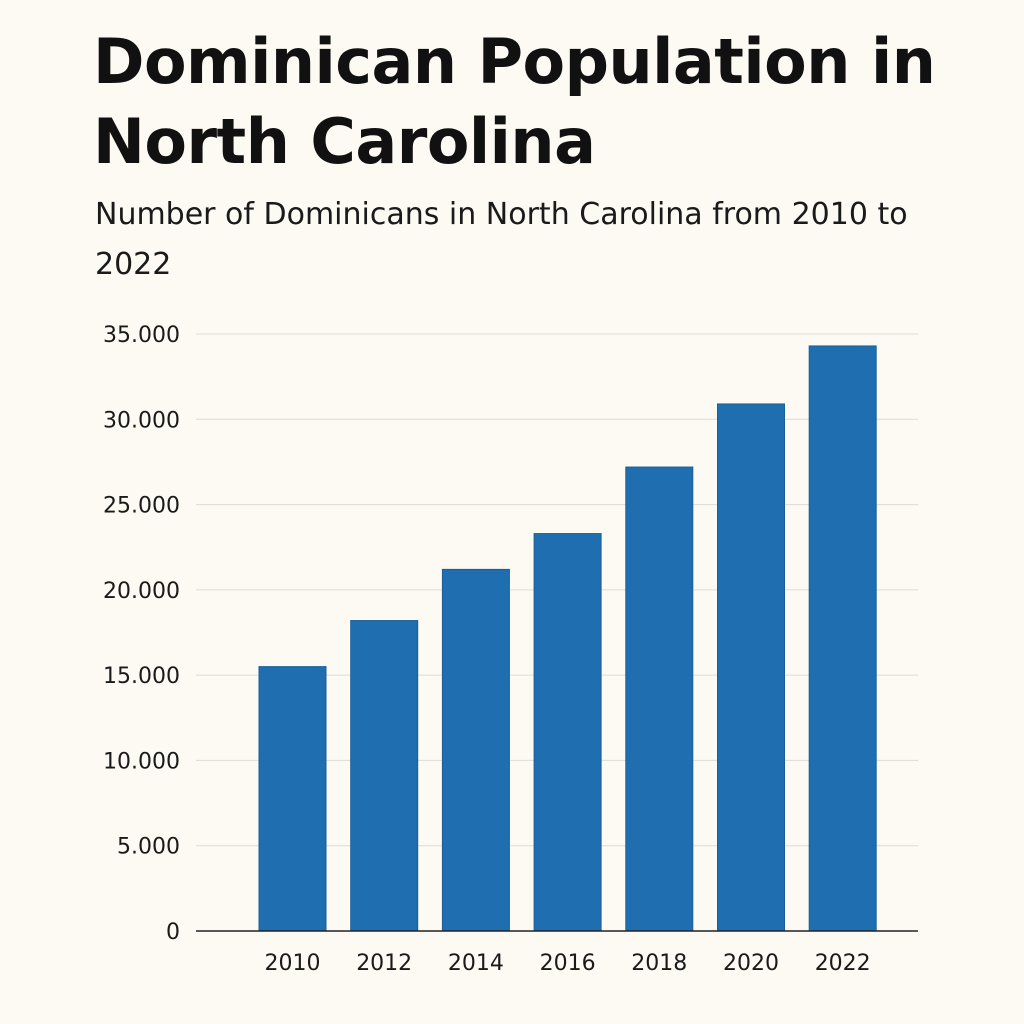 The height and width of the screenshot is (1024, 1024). I want to click on bar-2012, so click(384, 776).